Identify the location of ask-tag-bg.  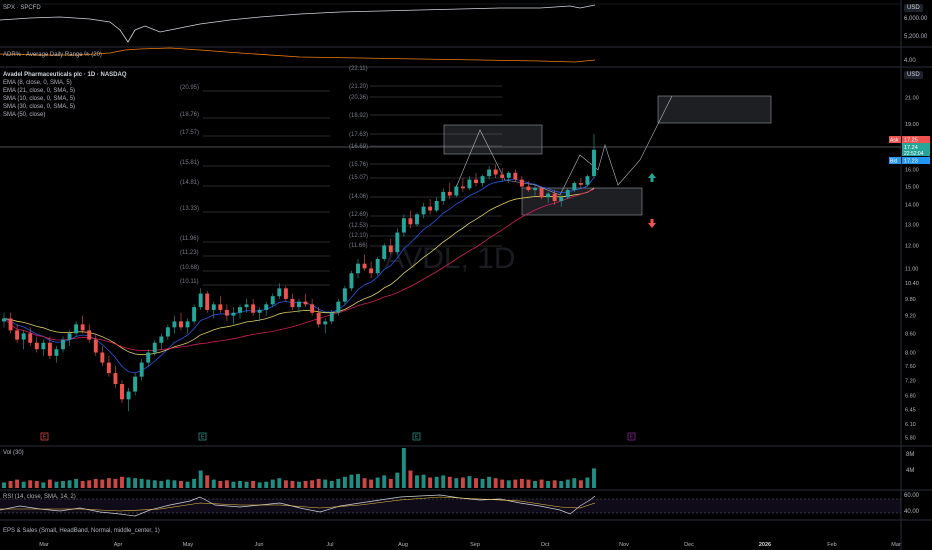
(895, 139).